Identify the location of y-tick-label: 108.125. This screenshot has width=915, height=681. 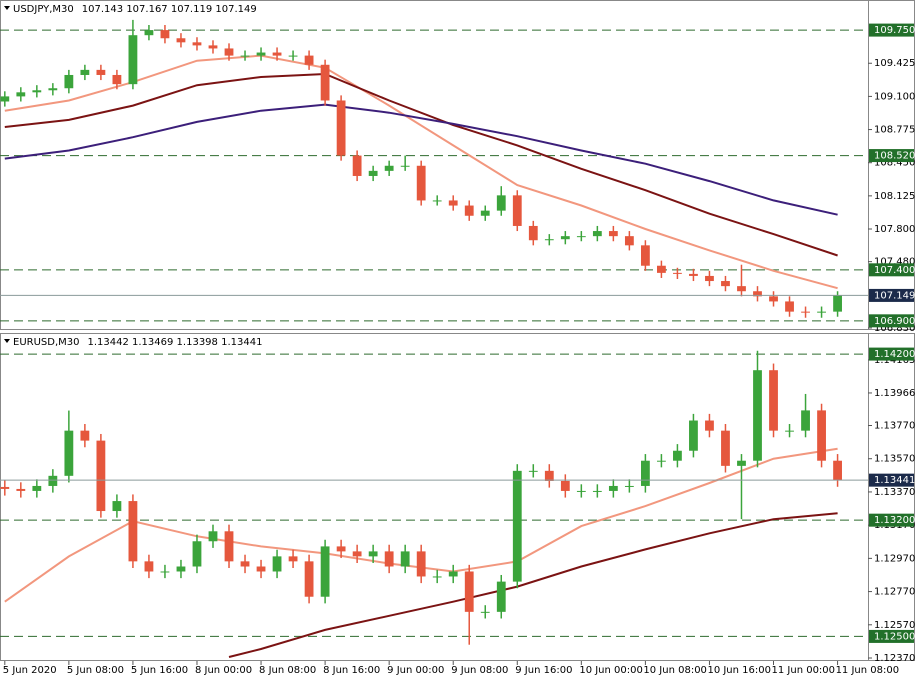
(894, 196).